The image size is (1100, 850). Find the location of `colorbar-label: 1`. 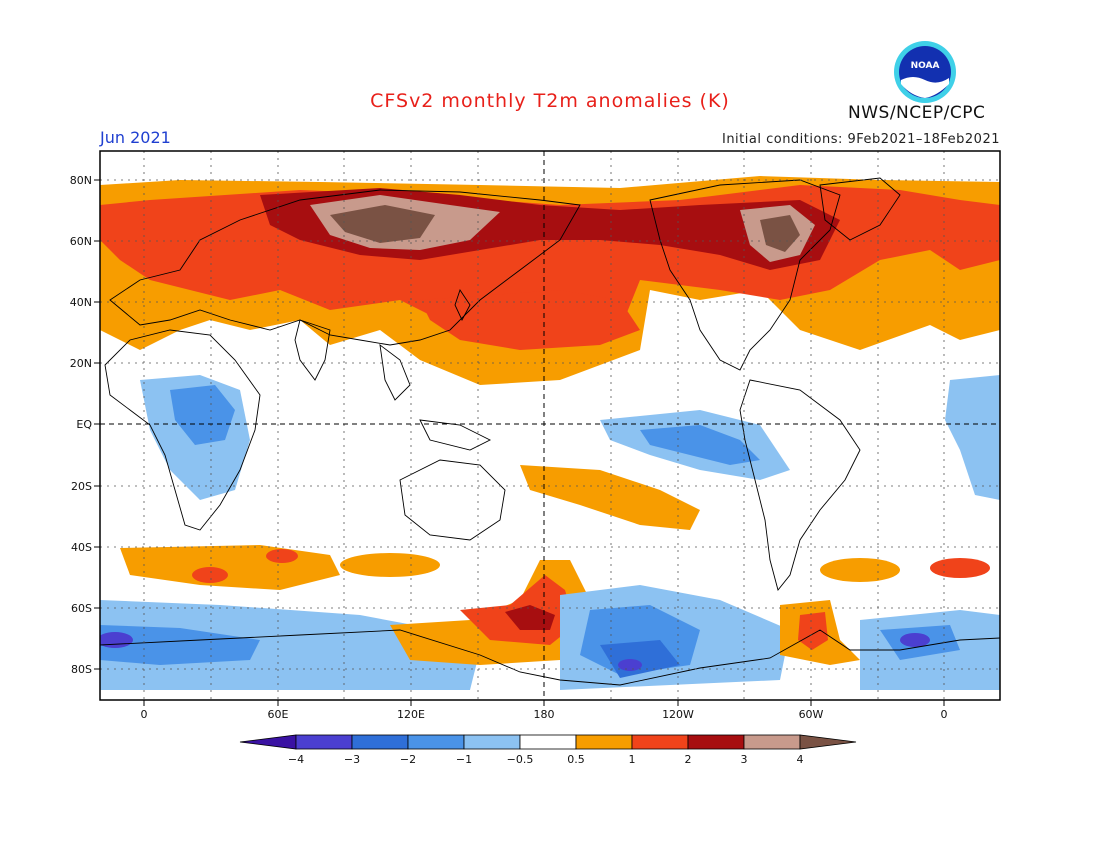

colorbar-label: 1 is located at coordinates (632, 759).